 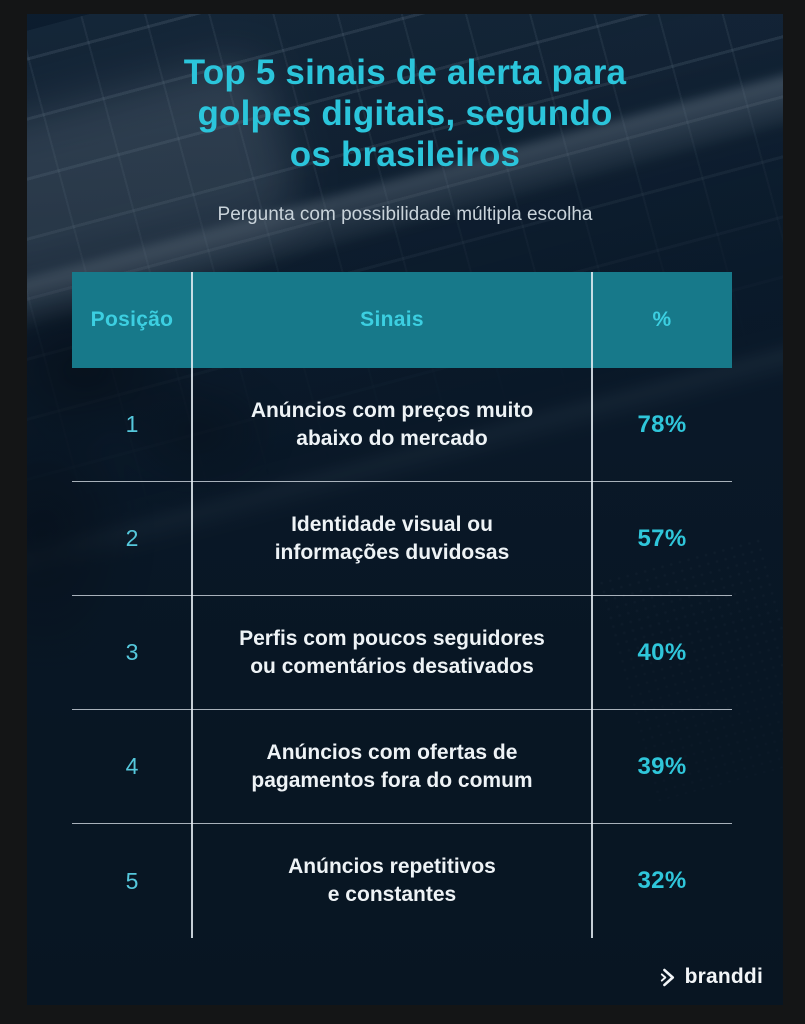 I want to click on percent-value: 32%, so click(x=662, y=880).